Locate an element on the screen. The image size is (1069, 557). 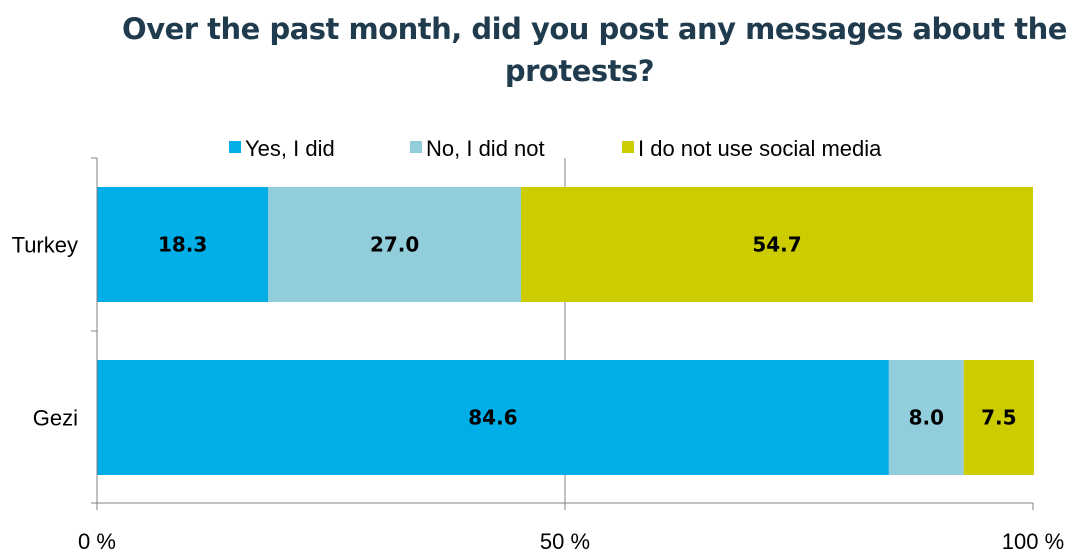
data-label-turkey-series-1: 18.3 is located at coordinates (182, 245).